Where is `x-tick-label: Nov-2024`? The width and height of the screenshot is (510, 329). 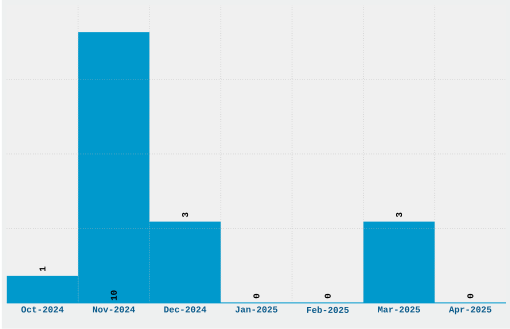
x-tick-label: Nov-2024 is located at coordinates (113, 309).